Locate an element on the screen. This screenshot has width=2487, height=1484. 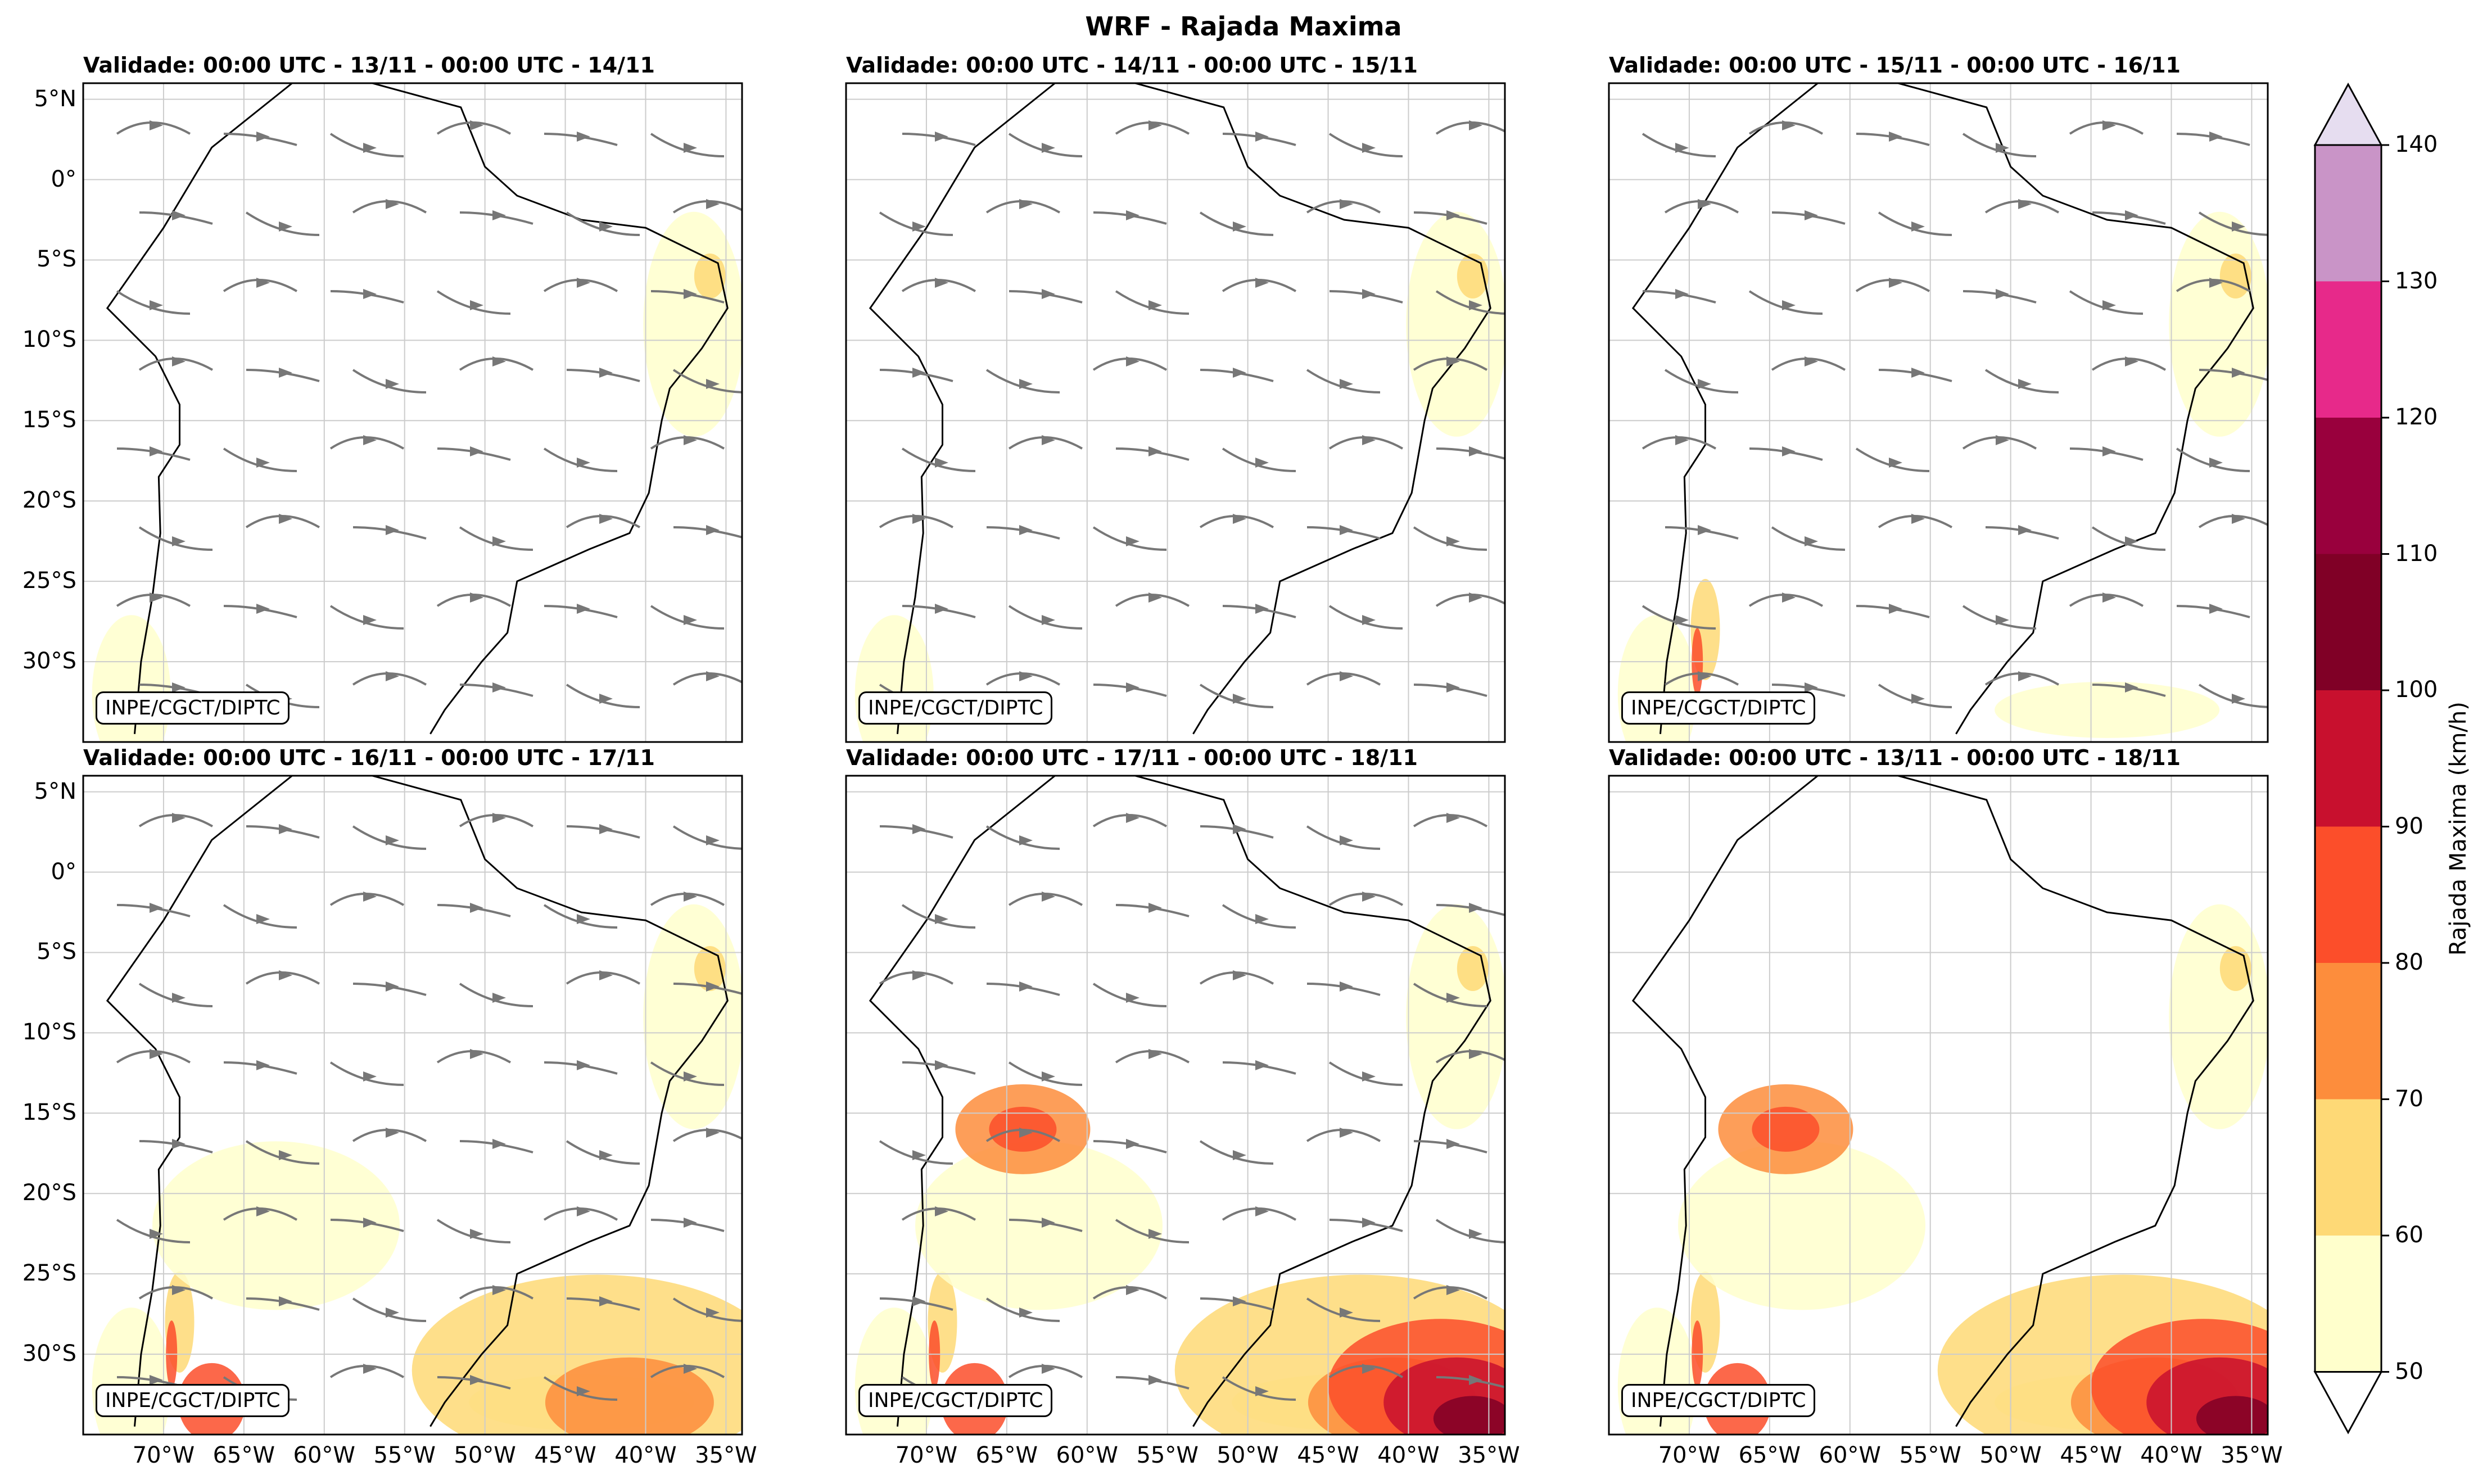
colorbar-tick: 120 is located at coordinates (2416, 417).